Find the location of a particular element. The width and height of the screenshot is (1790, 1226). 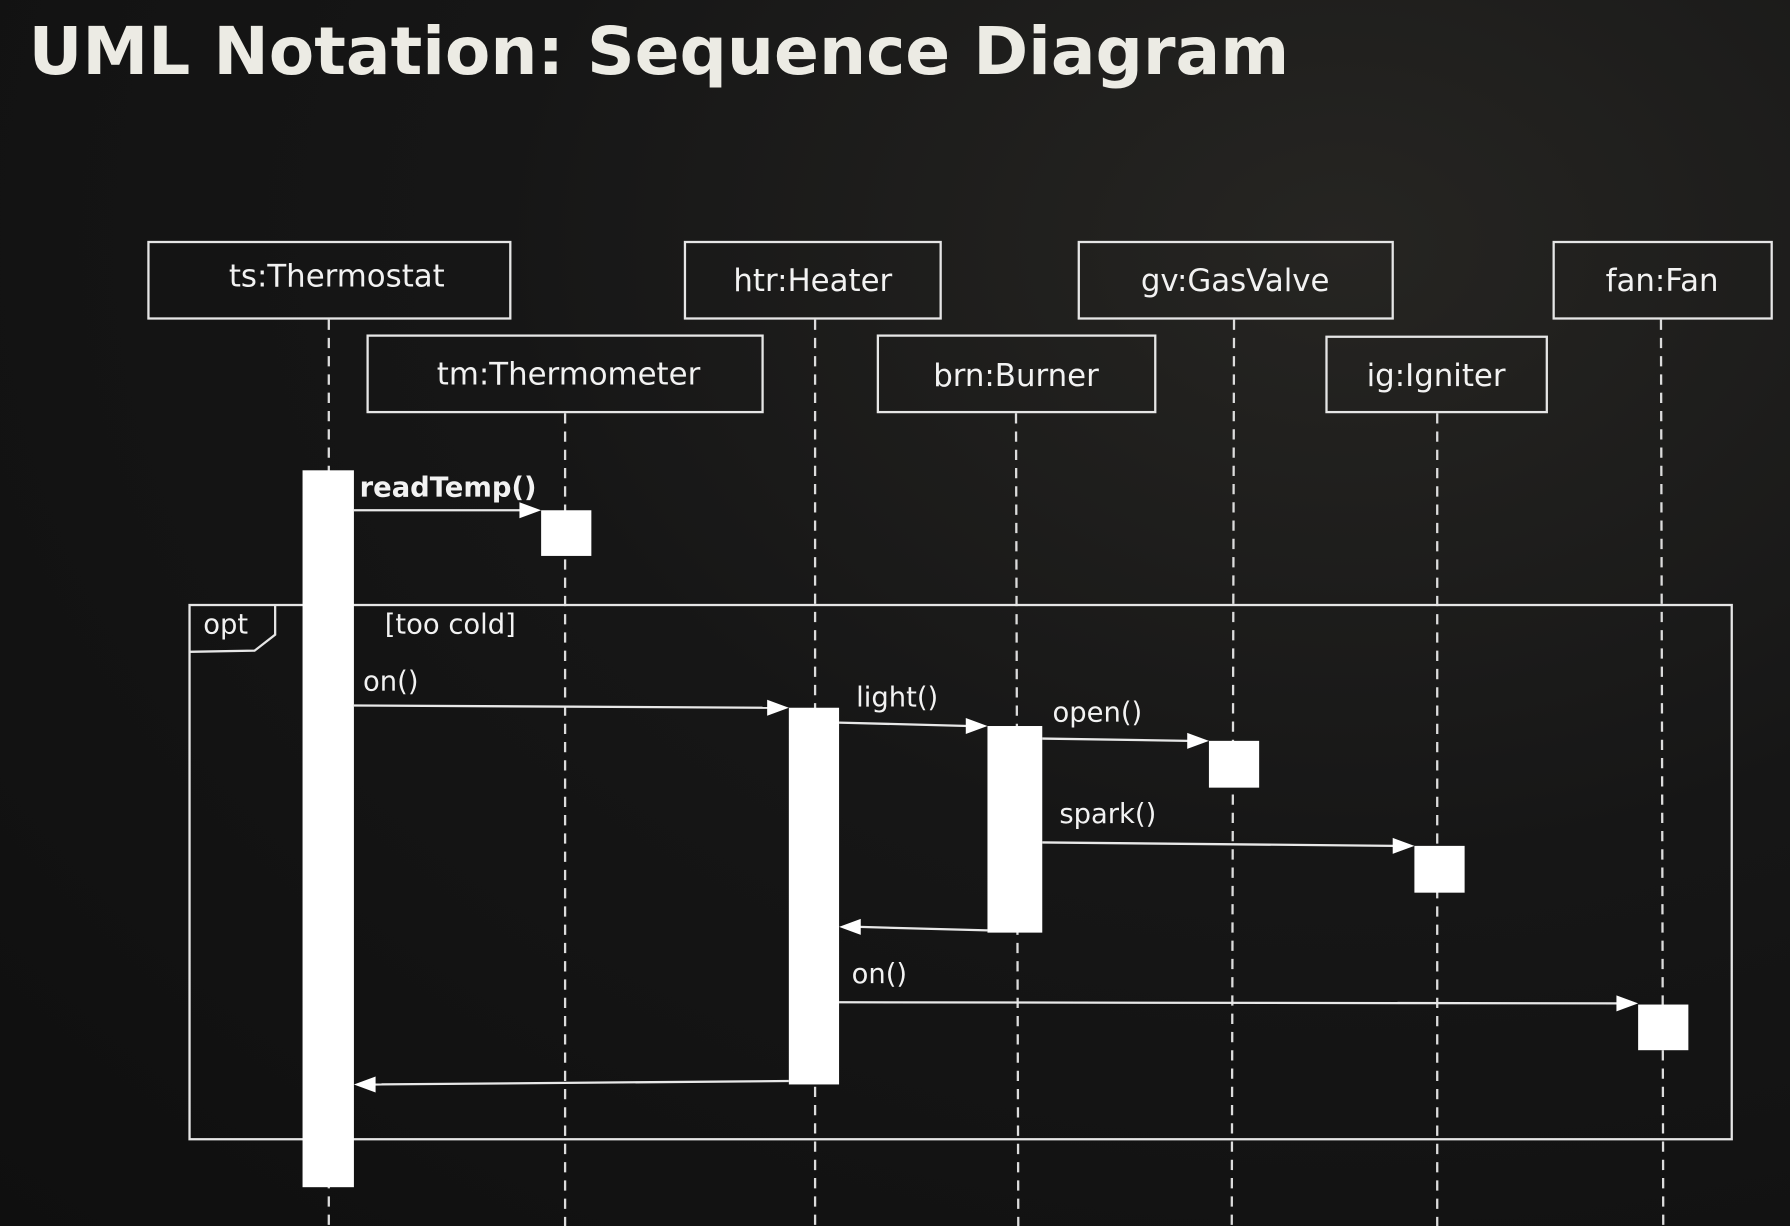

message-fan-on: on() is located at coordinates (1239, 985).